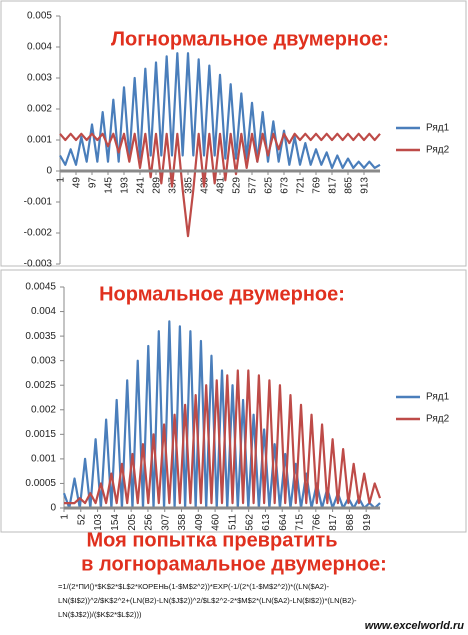 Image resolution: width=468 pixels, height=635 pixels. Describe the element at coordinates (115, 522) in the screenshot. I see `x-tick-label: 154` at that location.